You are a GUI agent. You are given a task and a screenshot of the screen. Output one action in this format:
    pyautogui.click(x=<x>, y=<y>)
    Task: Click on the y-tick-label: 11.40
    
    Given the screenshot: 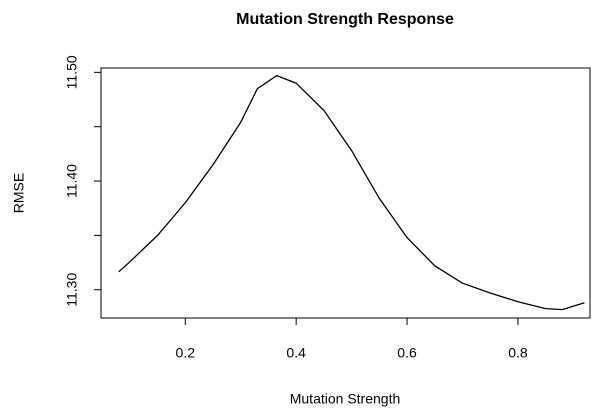 What is the action you would take?
    pyautogui.click(x=72, y=181)
    